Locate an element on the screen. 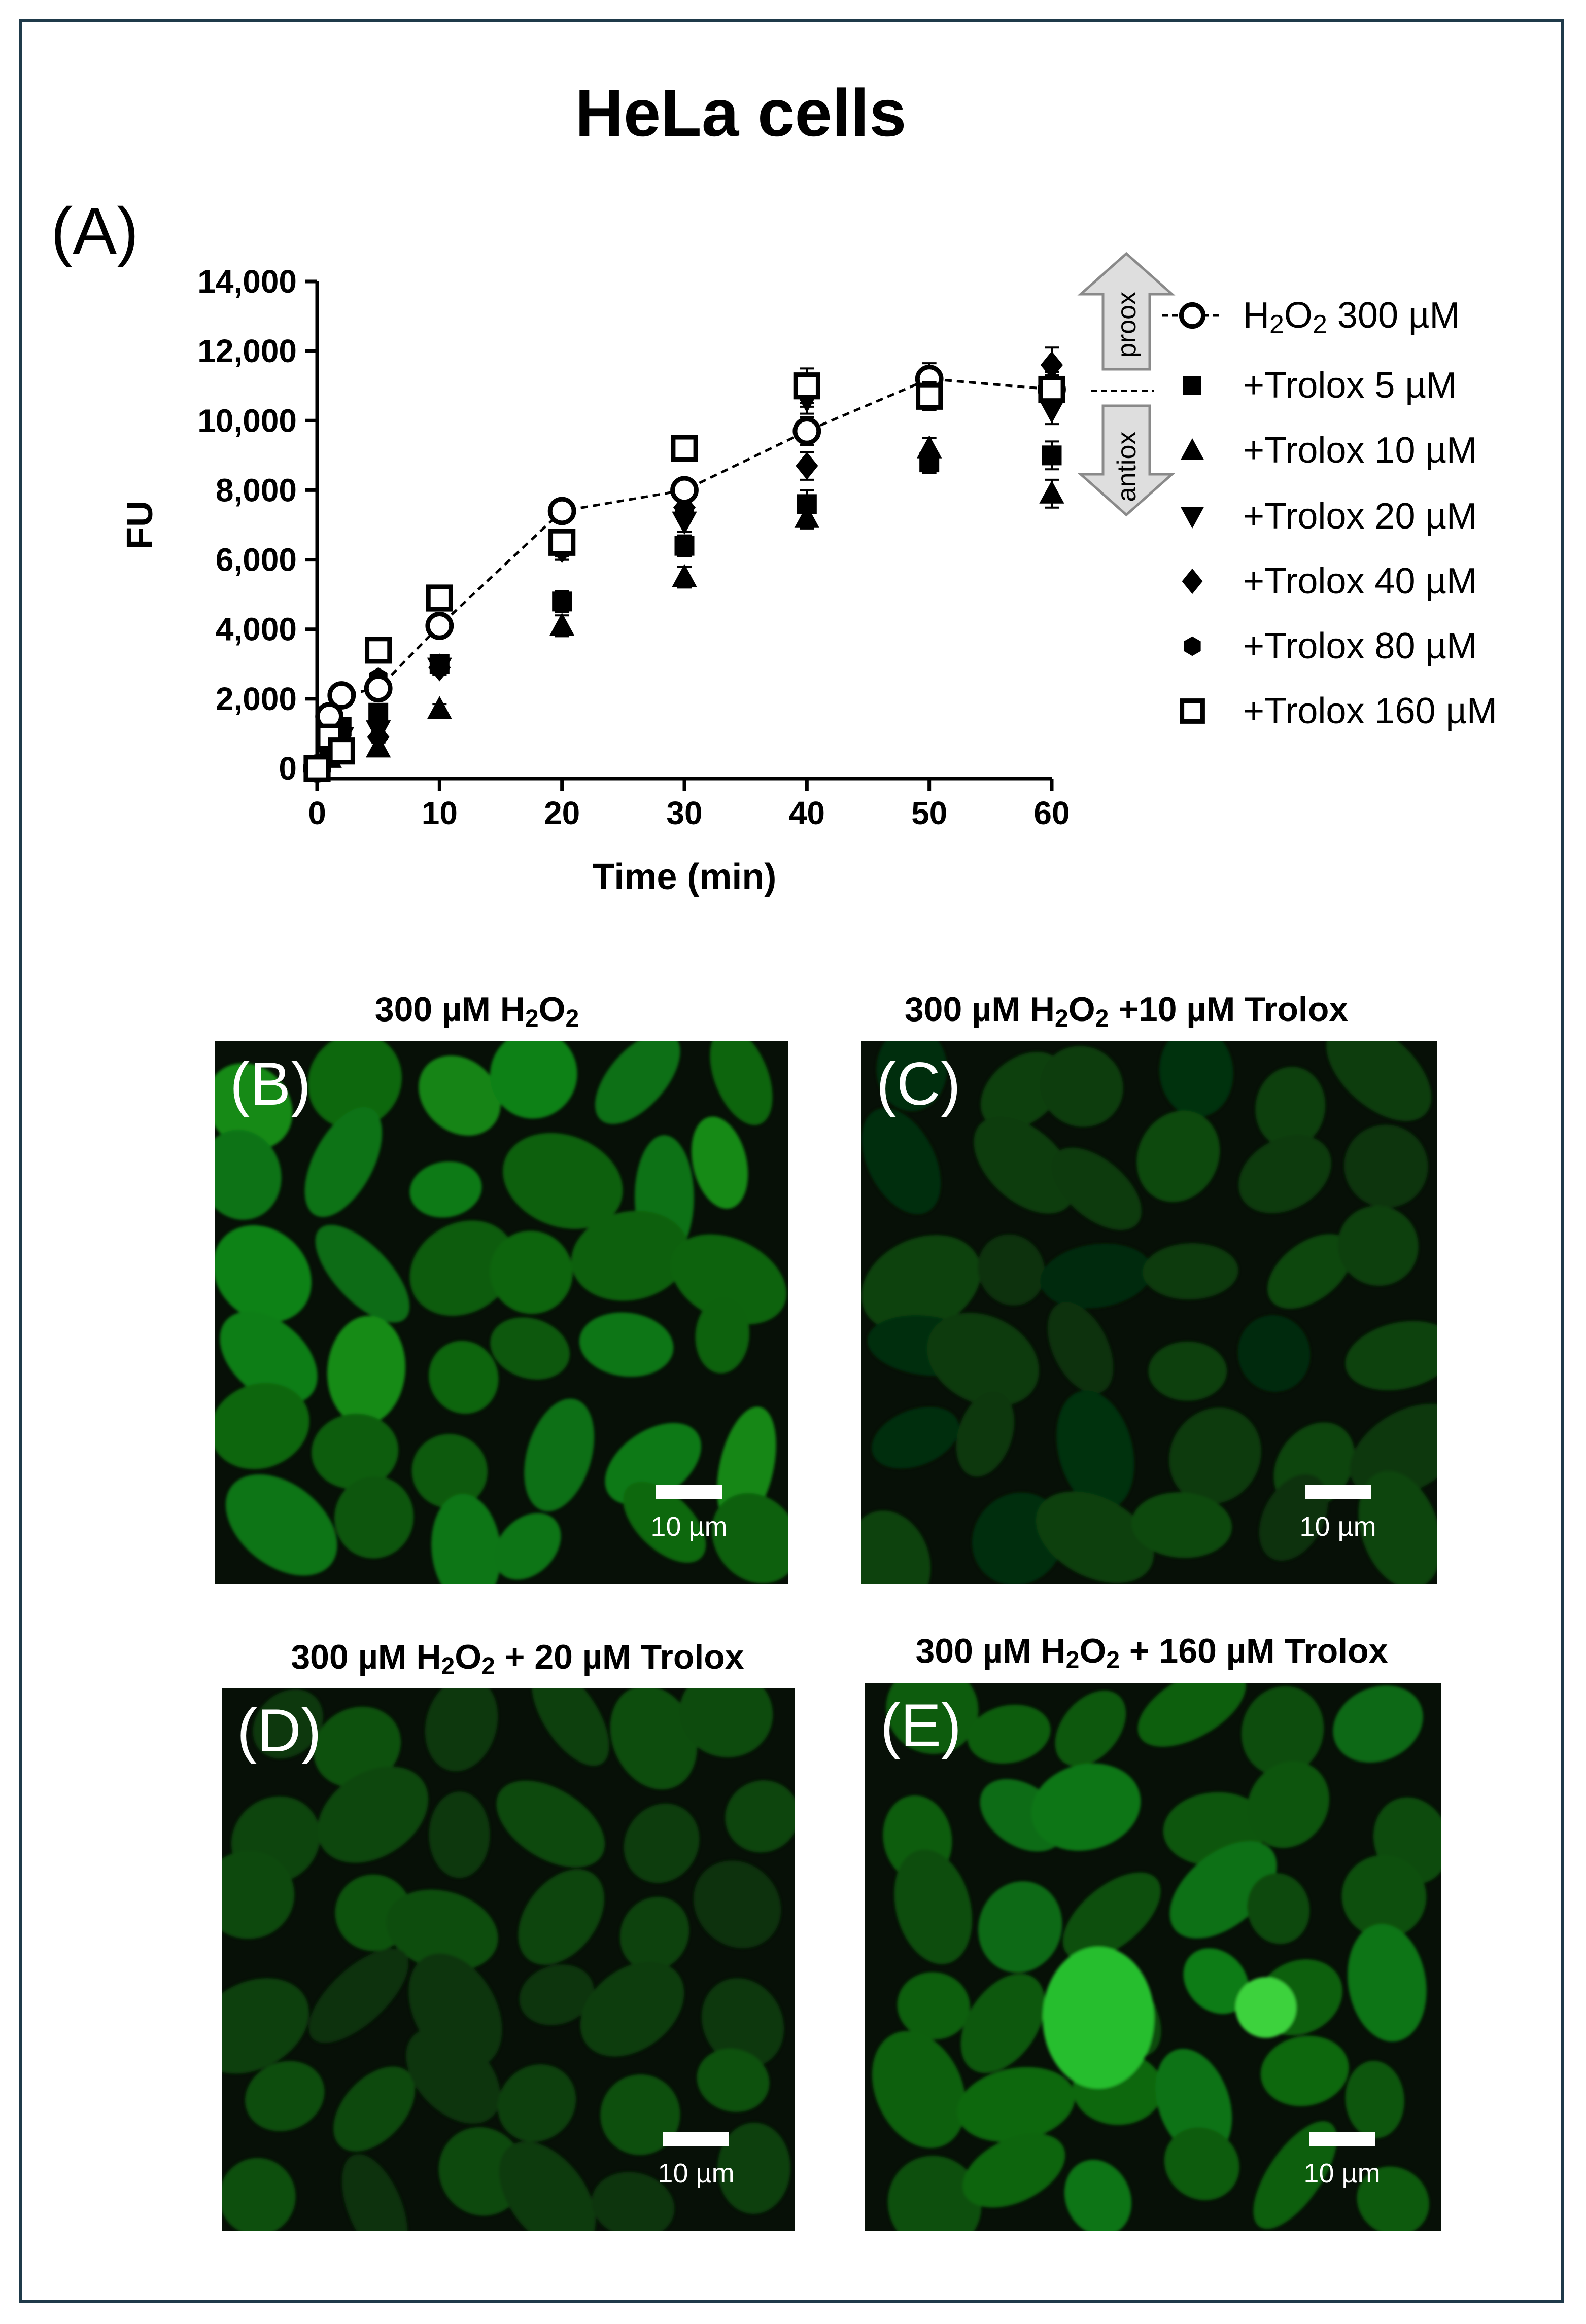 This screenshot has width=1586, height=2324. legend-label: +Trolox 160 µM is located at coordinates (1370, 711).